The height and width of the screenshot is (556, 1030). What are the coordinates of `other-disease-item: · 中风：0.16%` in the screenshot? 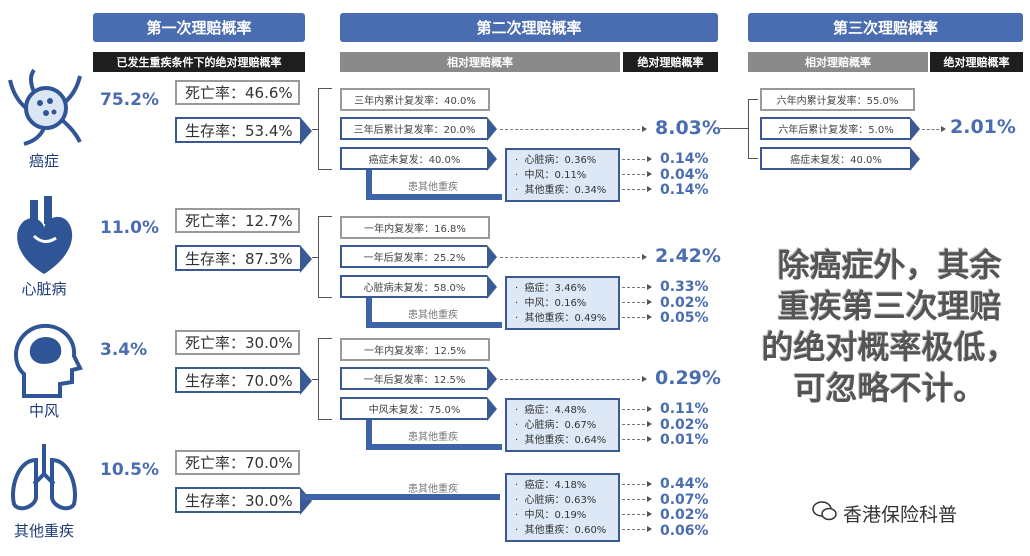 It's located at (566, 303).